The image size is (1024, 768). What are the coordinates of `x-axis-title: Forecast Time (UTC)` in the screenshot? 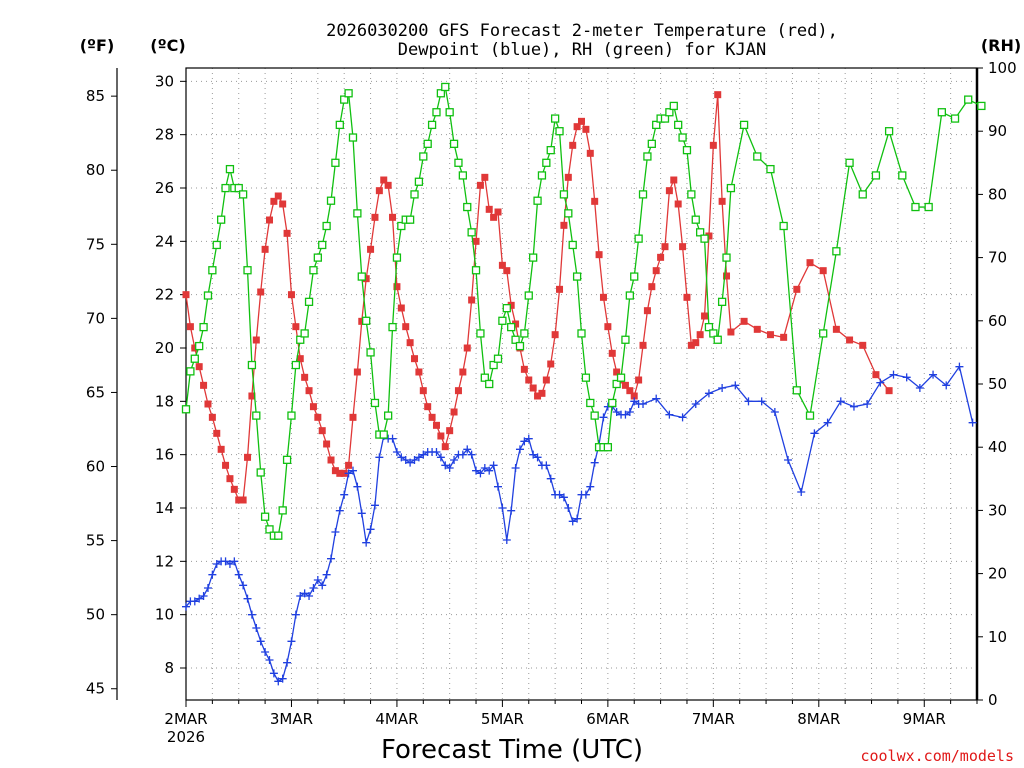 It's located at (512, 750).